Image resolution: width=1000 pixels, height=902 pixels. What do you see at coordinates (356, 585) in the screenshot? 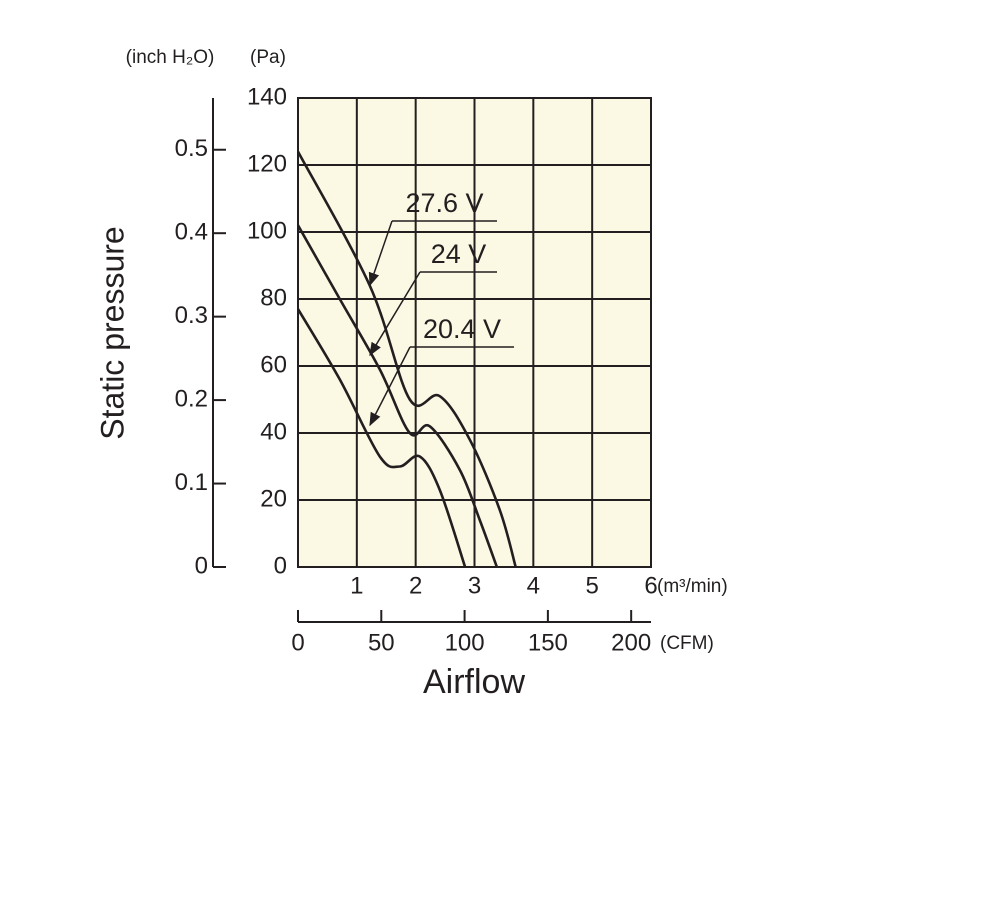
I see `x-tick-label: 1` at bounding box center [356, 585].